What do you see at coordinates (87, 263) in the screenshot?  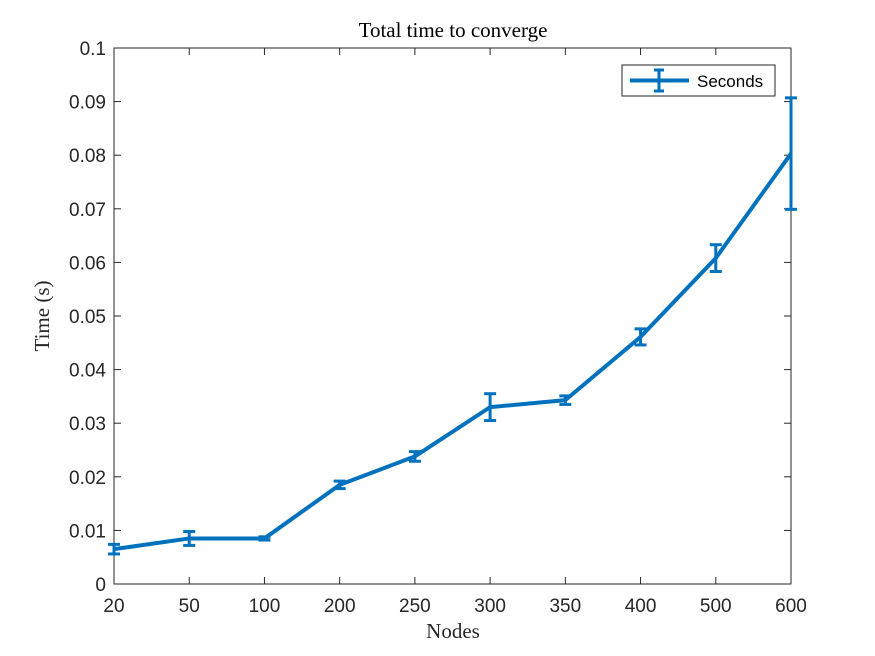 I see `y-tick-label: 0.06` at bounding box center [87, 263].